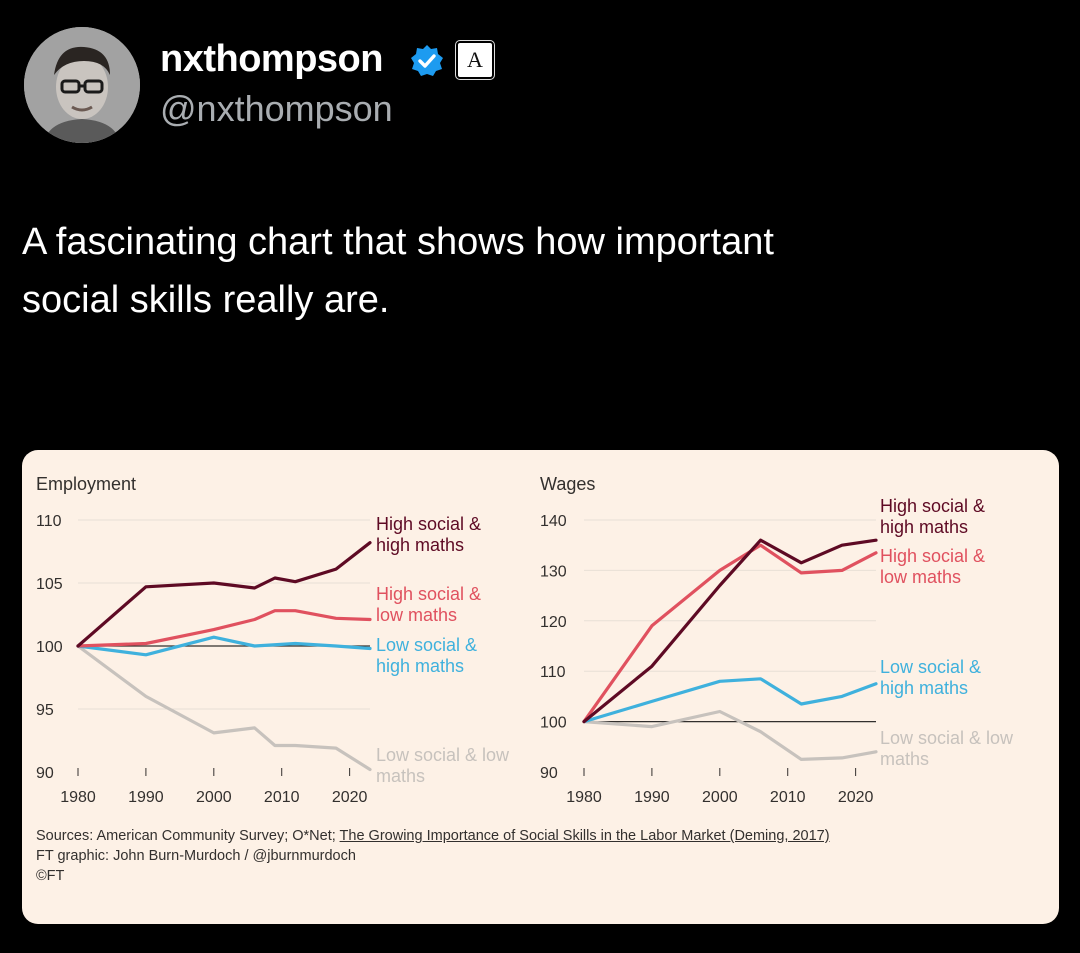  What do you see at coordinates (553, 521) in the screenshot?
I see `y-tick-label: 140` at bounding box center [553, 521].